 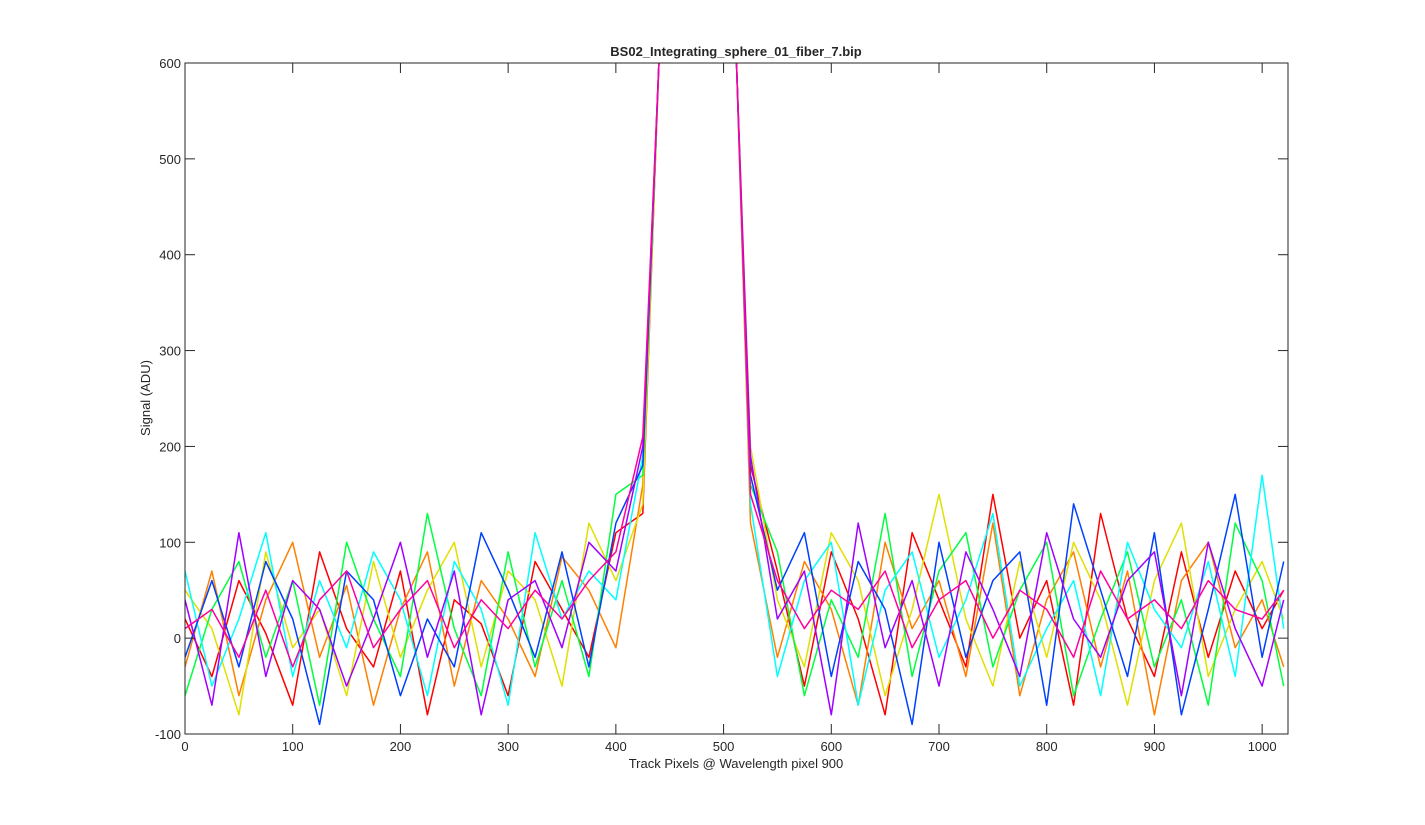 I want to click on y-tick-label: 0, so click(x=177, y=638).